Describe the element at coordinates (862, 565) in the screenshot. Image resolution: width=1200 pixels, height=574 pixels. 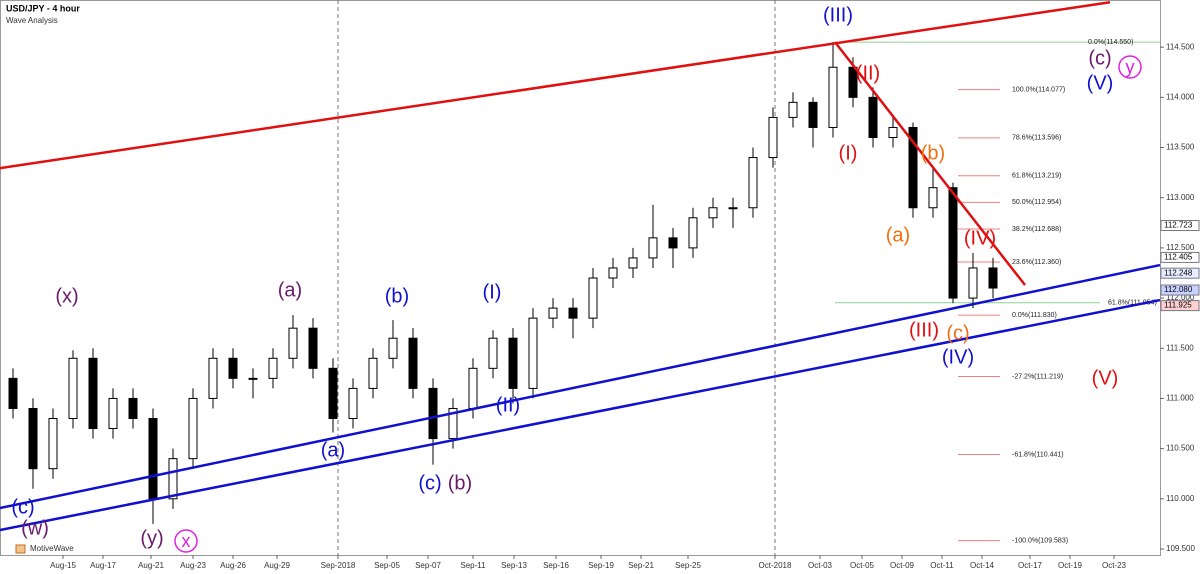
I see `x-tick-label: Oct-05` at that location.